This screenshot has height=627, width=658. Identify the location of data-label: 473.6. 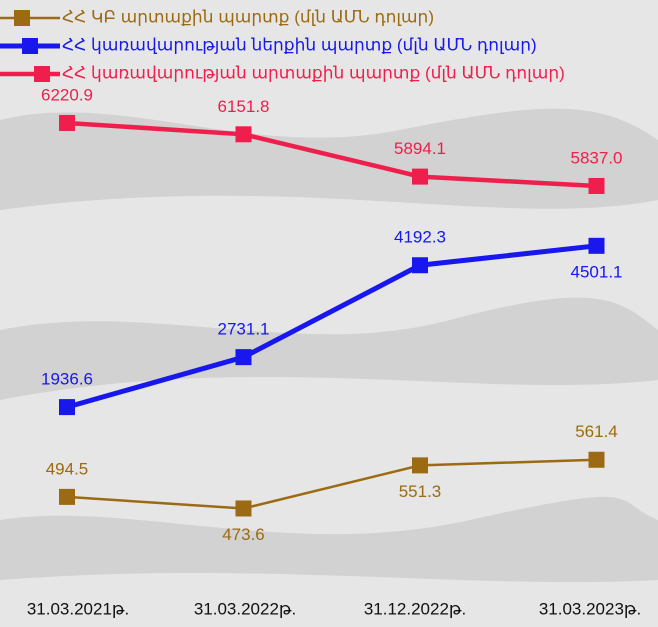
(243, 534).